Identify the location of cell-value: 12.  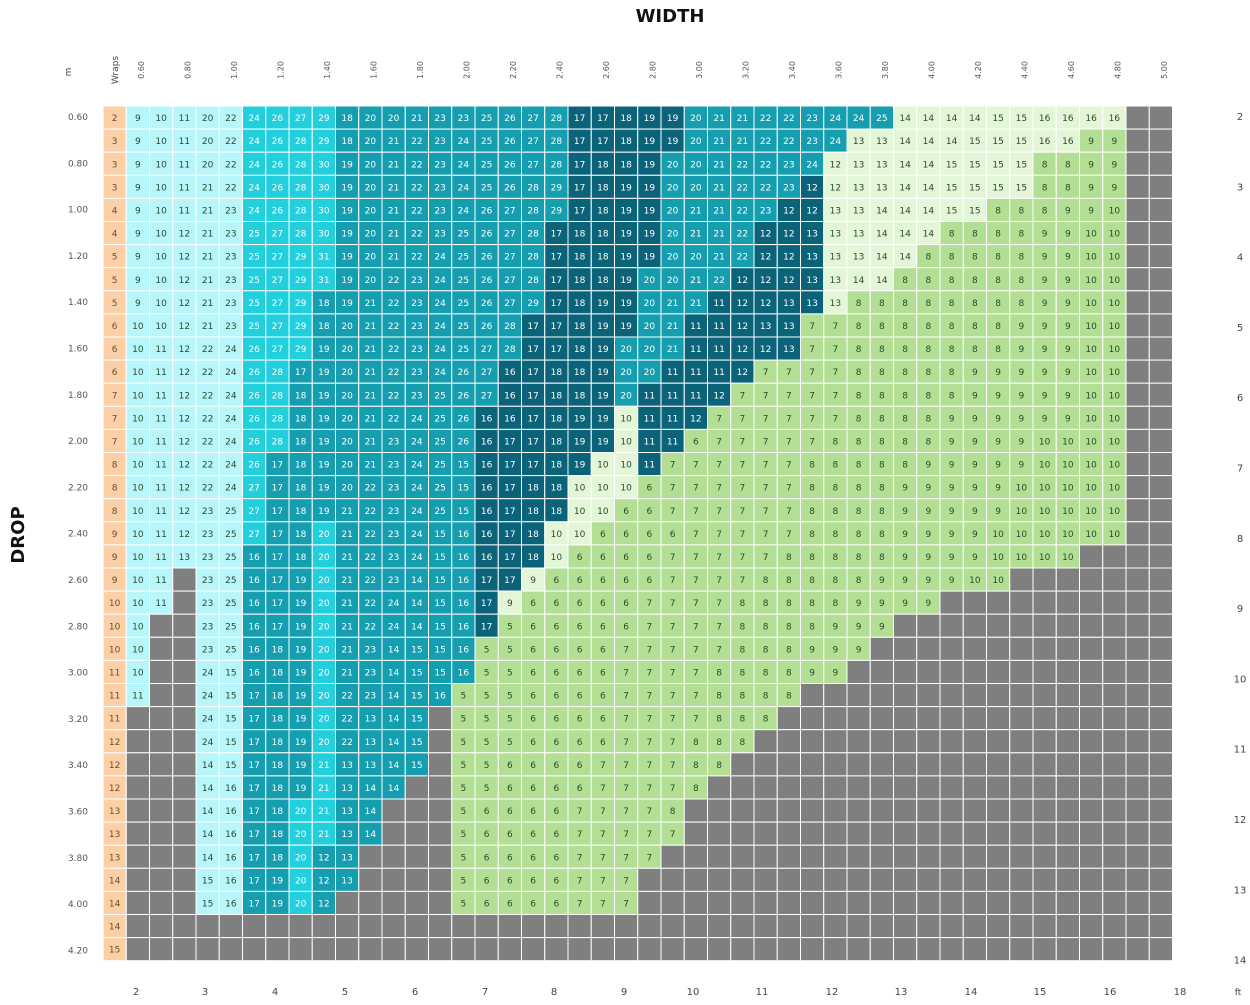
(718, 396).